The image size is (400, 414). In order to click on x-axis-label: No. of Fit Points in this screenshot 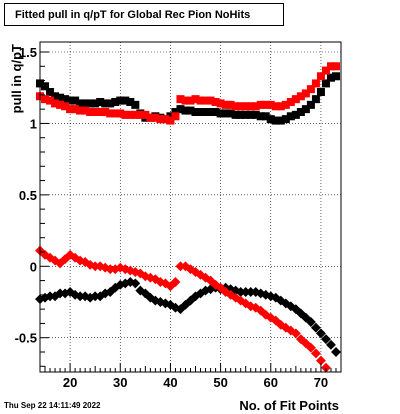, I will do `click(289, 405)`.